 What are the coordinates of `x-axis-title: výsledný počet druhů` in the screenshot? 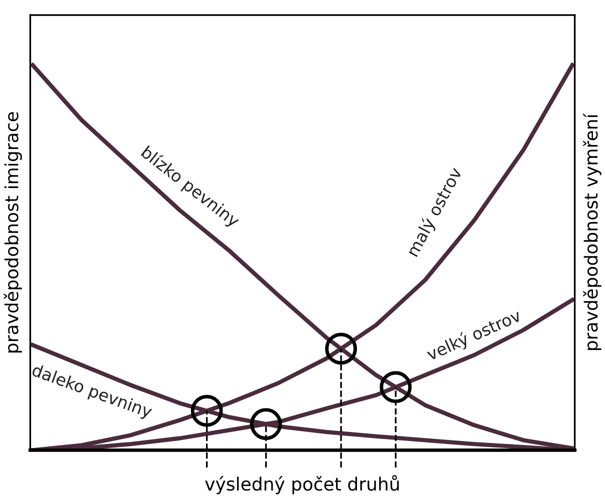 It's located at (302, 484).